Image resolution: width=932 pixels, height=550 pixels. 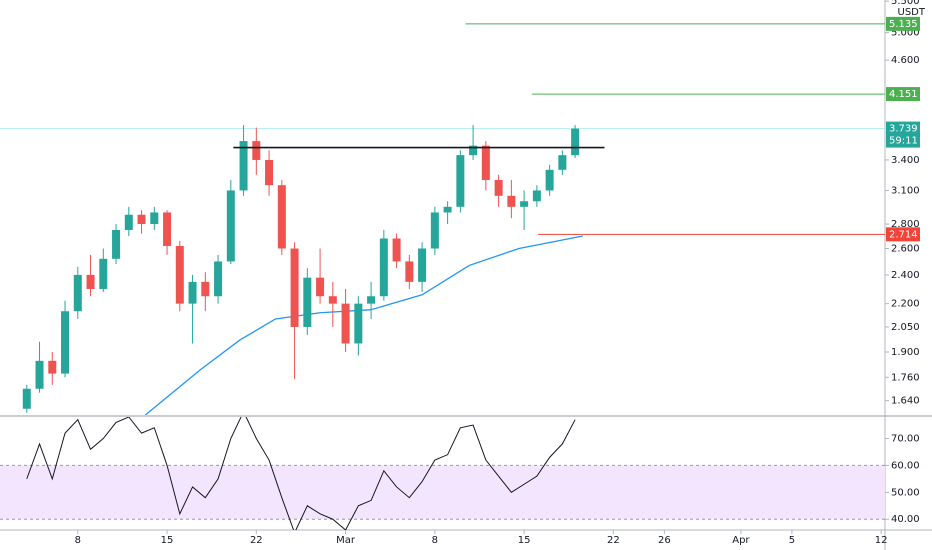 I want to click on y-tick-label: 2.200, so click(x=905, y=304).